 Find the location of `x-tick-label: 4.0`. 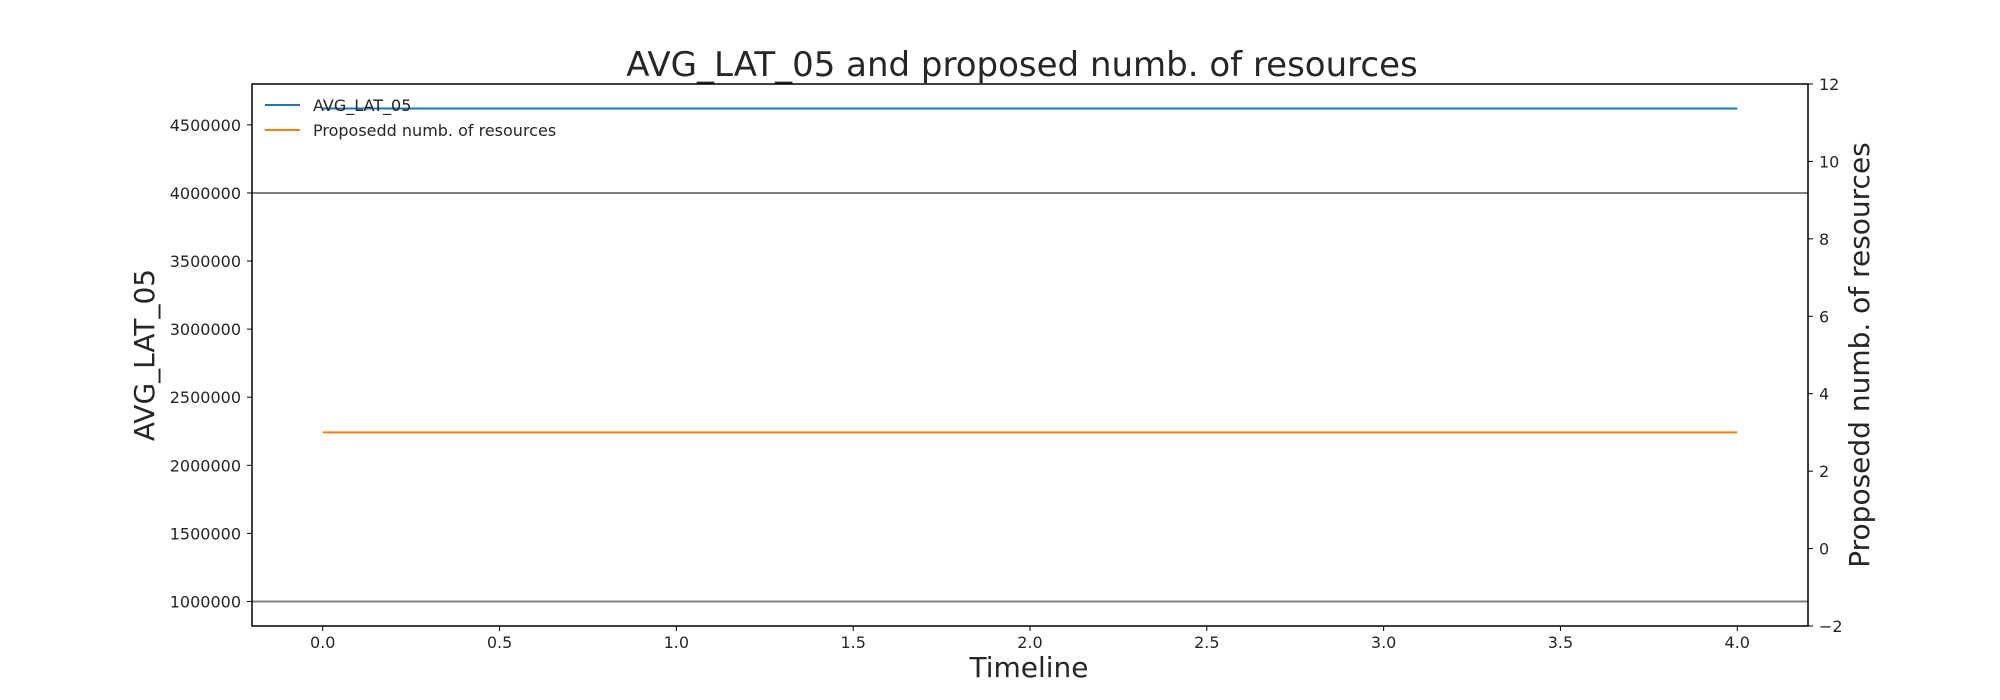

x-tick-label: 4.0 is located at coordinates (1737, 642).